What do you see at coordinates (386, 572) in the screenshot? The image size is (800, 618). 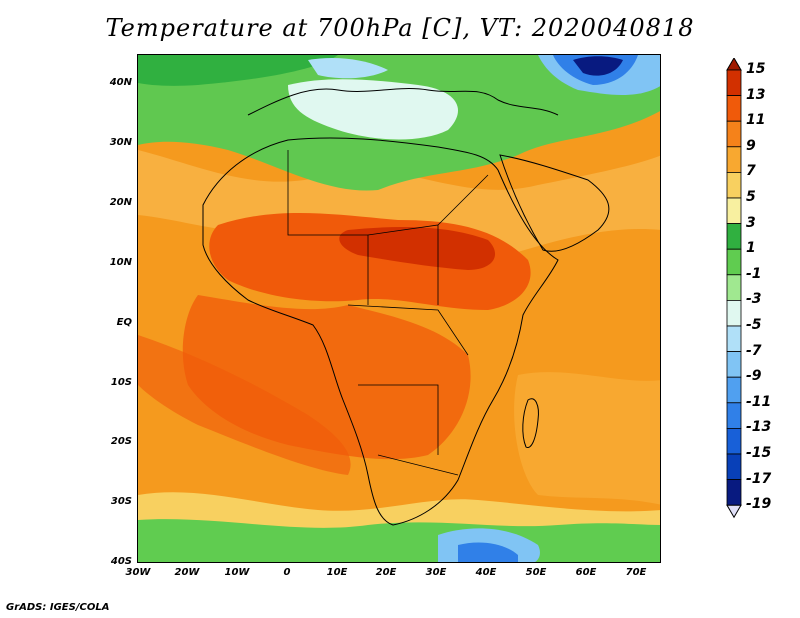 I see `lon-tick-label: 20E` at bounding box center [386, 572].